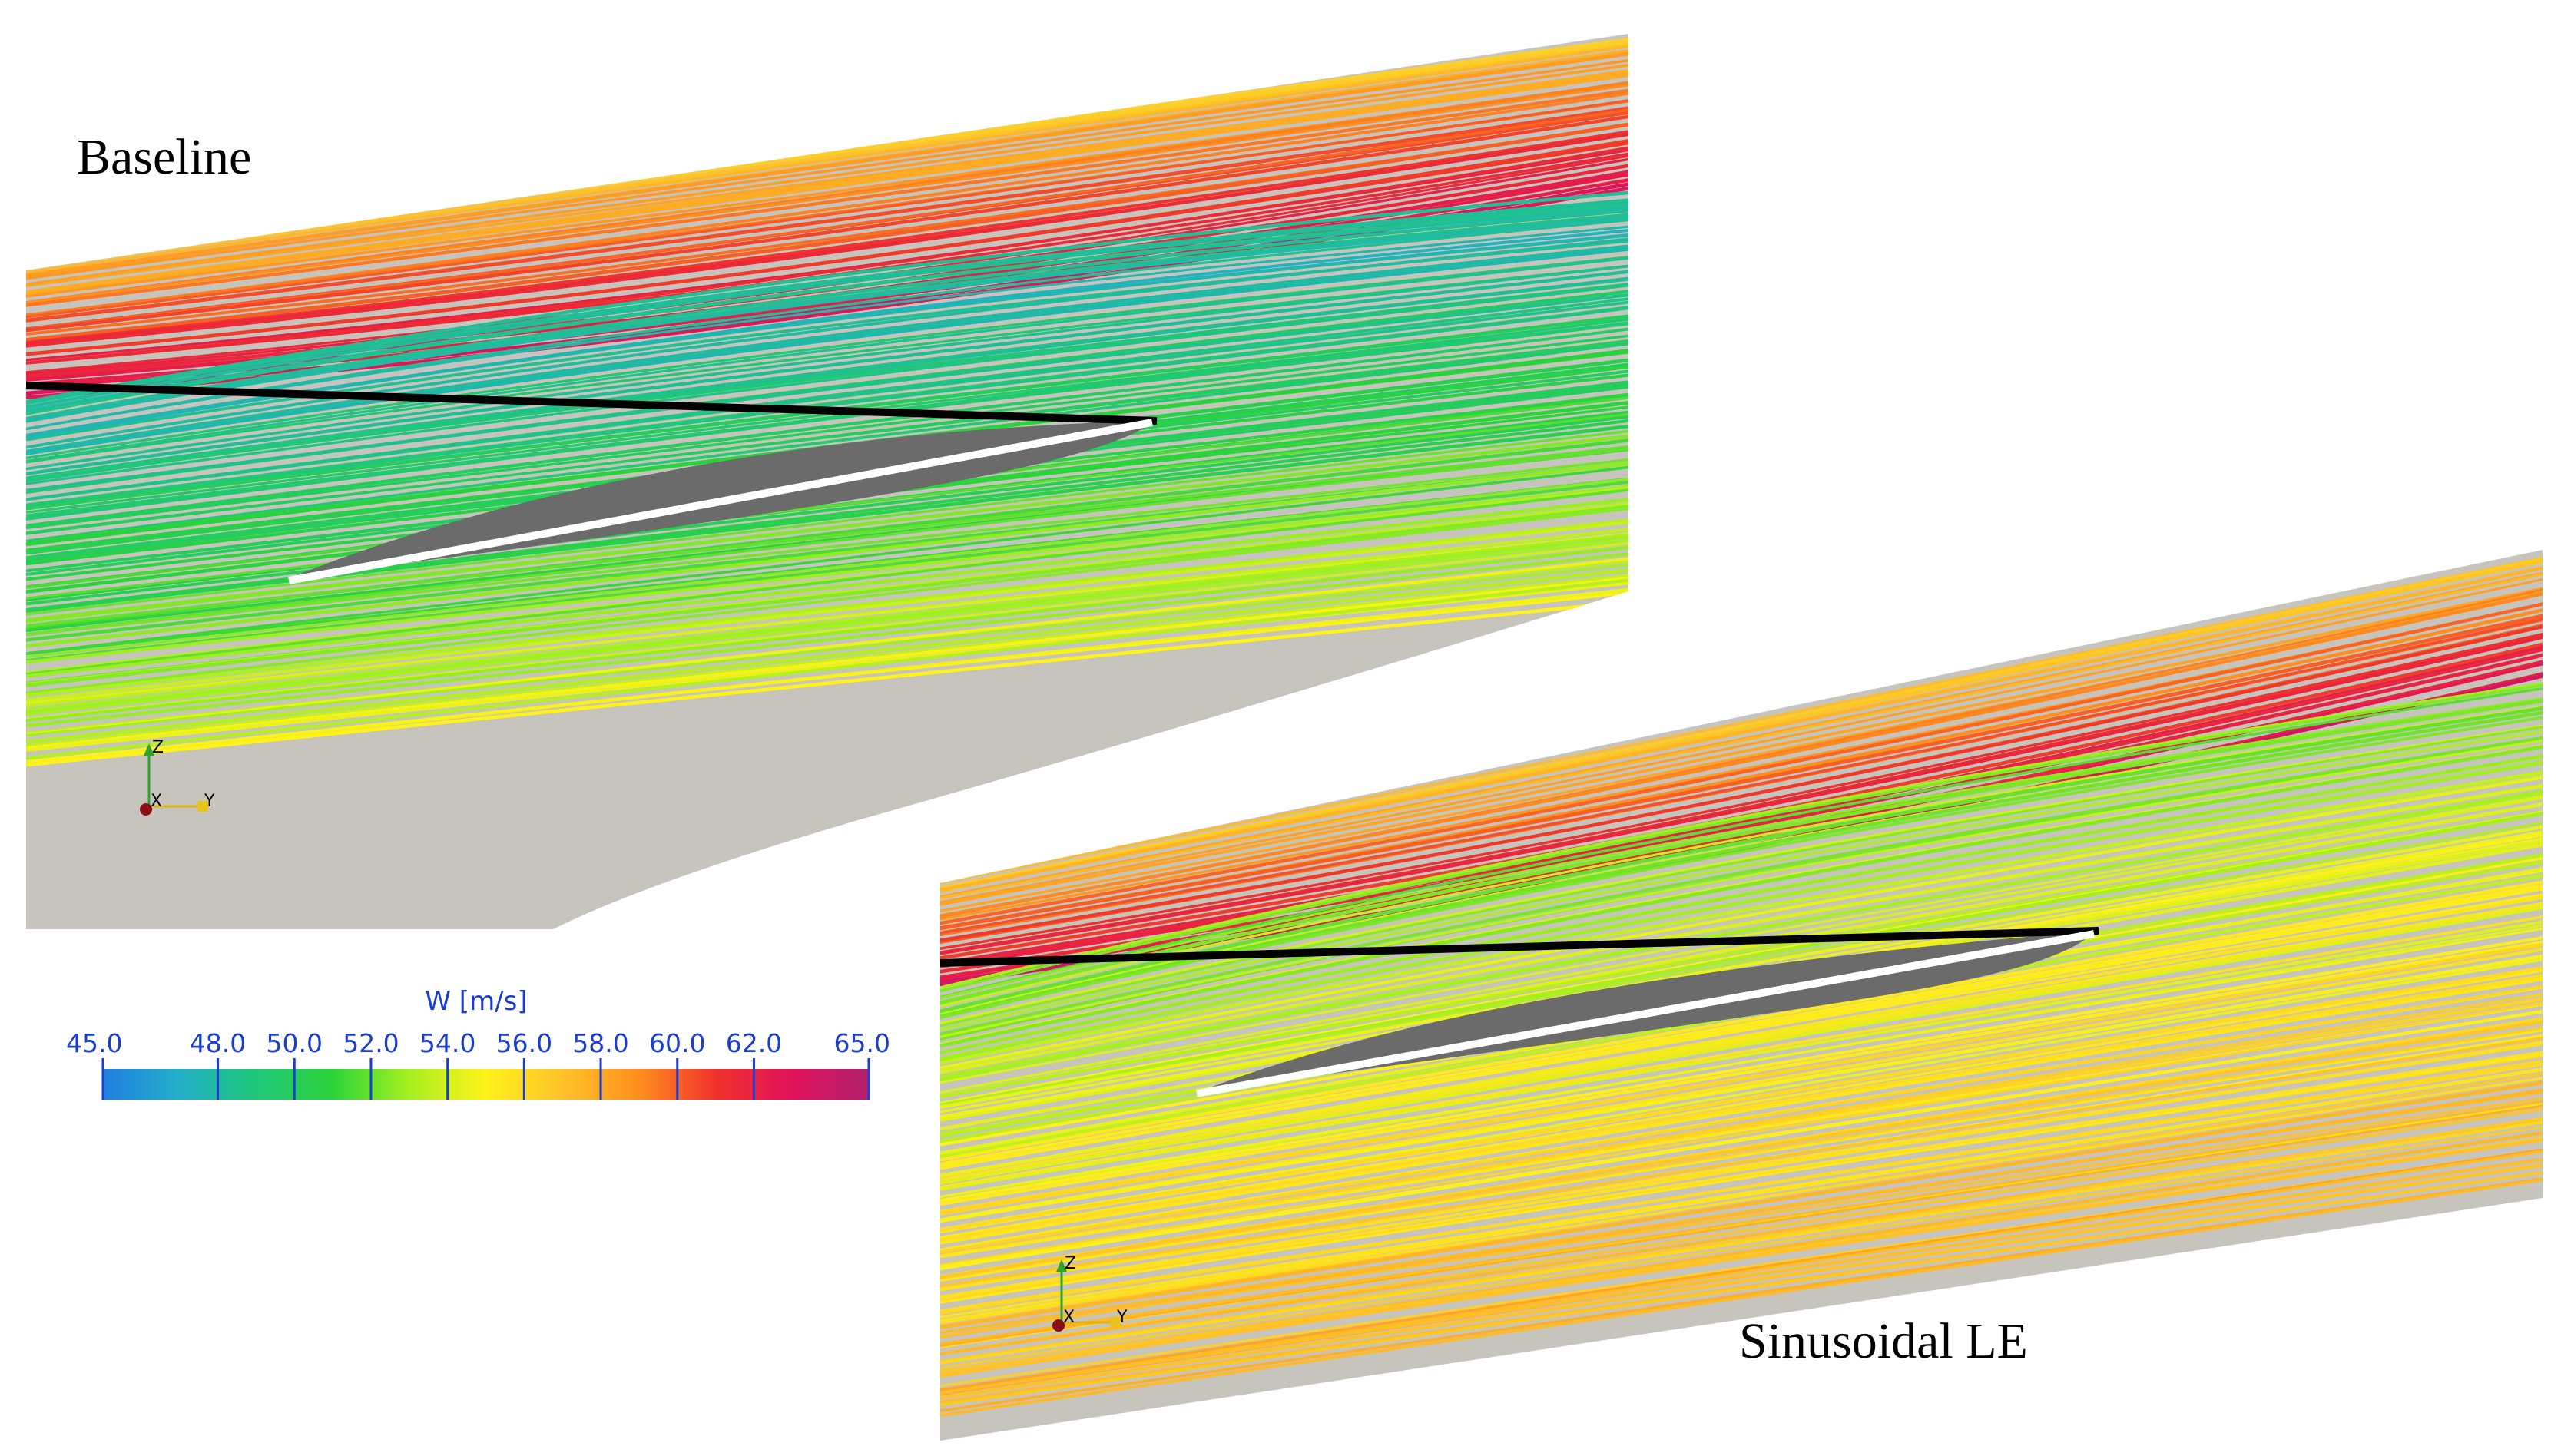  What do you see at coordinates (1070, 1263) in the screenshot?
I see `sinusoidal-z-label: Z` at bounding box center [1070, 1263].